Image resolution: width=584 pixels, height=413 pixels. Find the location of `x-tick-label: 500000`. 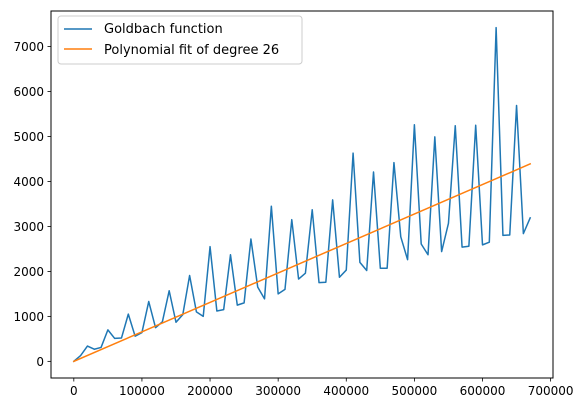

x-tick-label: 500000 is located at coordinates (414, 391).